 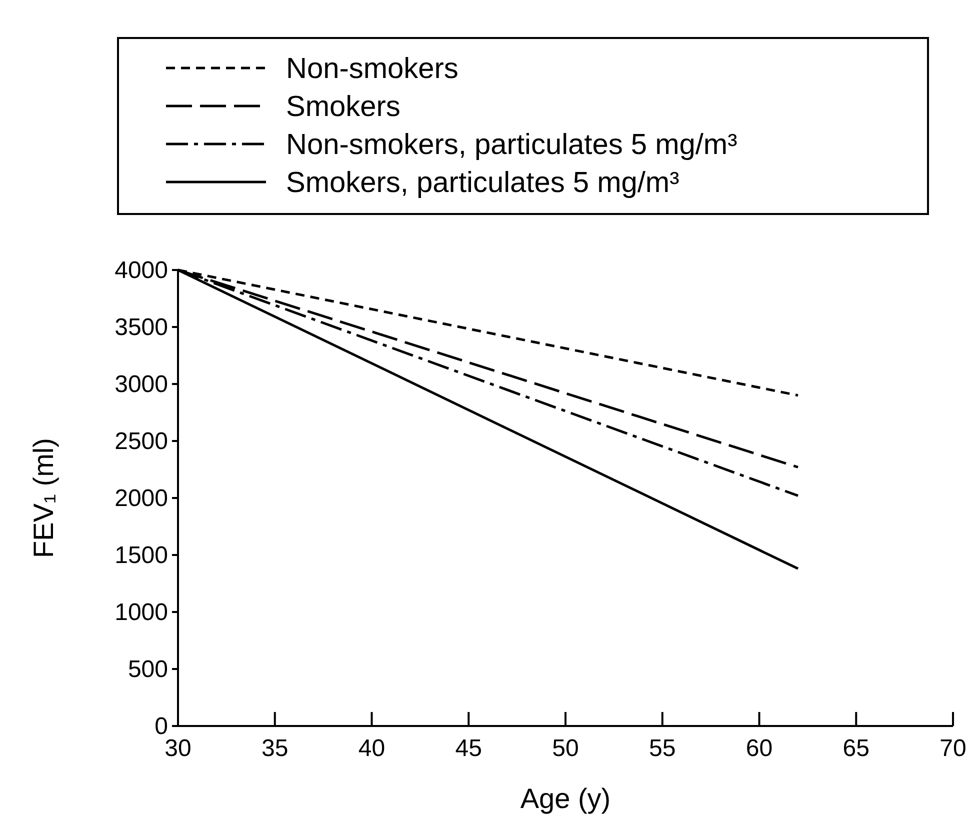 I want to click on y-tick-label: 2500, so click(x=141, y=441).